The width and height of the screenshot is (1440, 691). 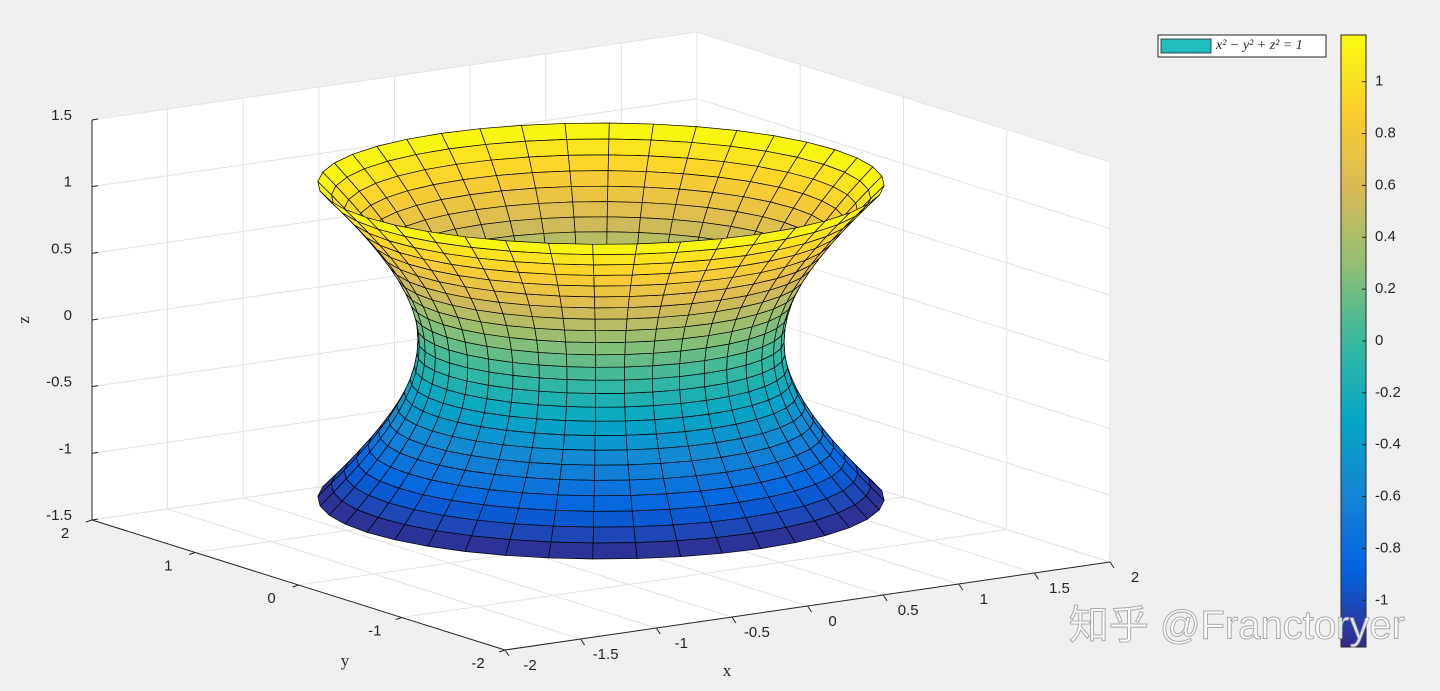 I want to click on x-tick-label: 2, so click(x=1135, y=577).